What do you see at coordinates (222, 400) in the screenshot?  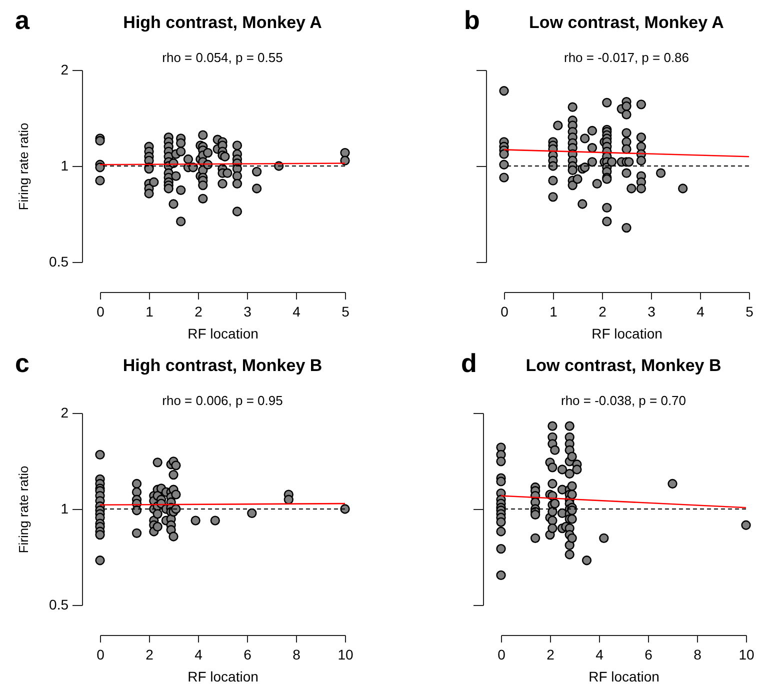 I see `chart-subtitle: rho = 0.006, p = 0.95` at bounding box center [222, 400].